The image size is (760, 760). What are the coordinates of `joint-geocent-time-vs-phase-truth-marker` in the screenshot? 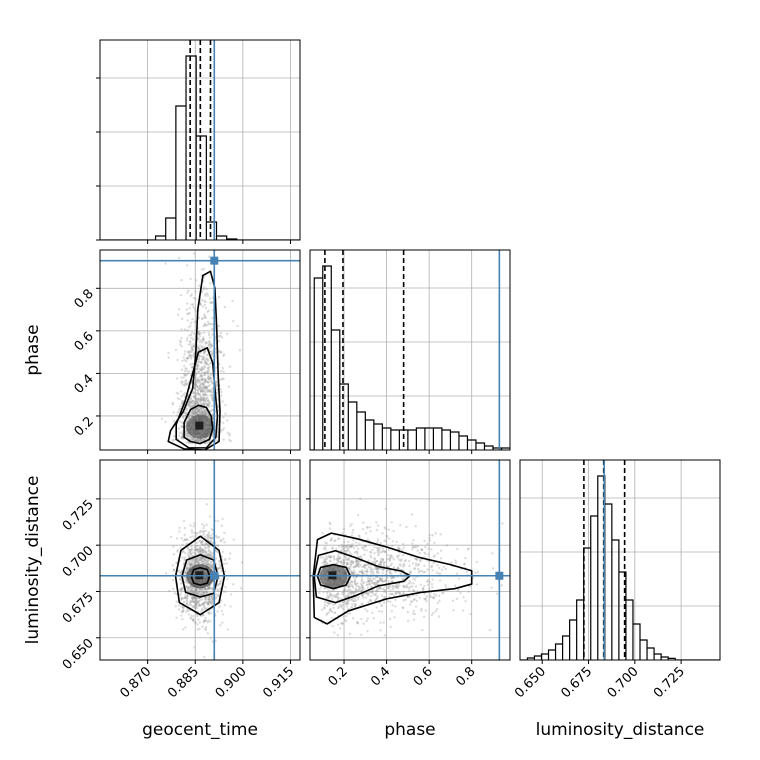 It's located at (214, 260).